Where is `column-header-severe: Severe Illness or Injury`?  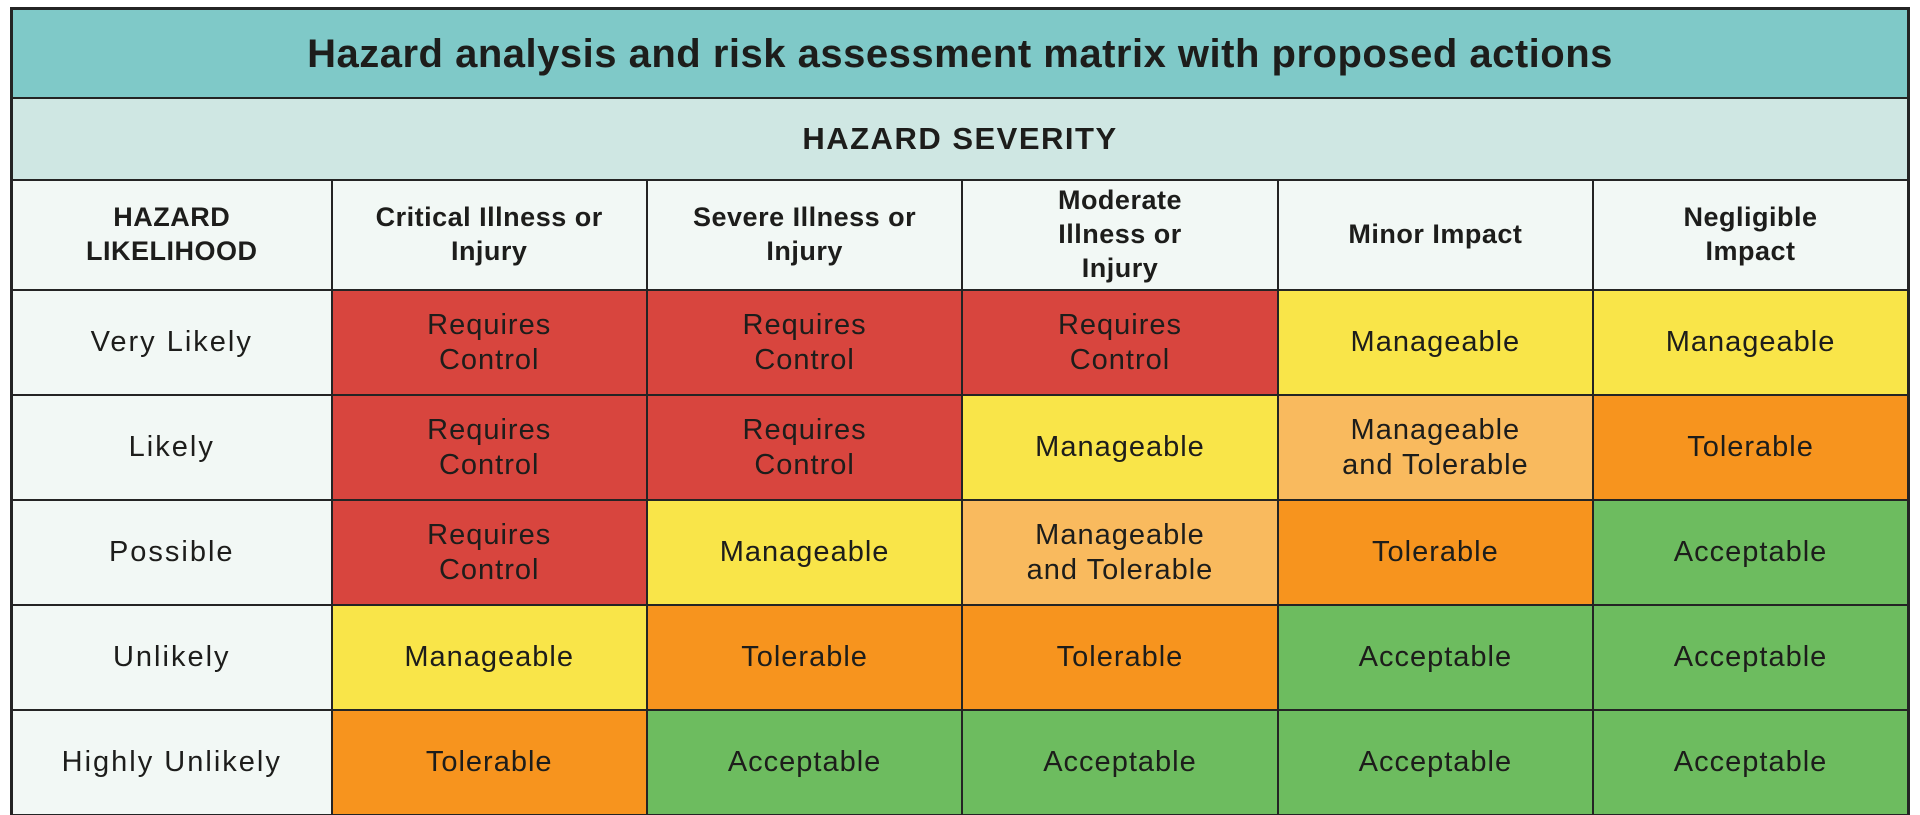
column-header-severe: Severe Illness or Injury is located at coordinates (804, 235).